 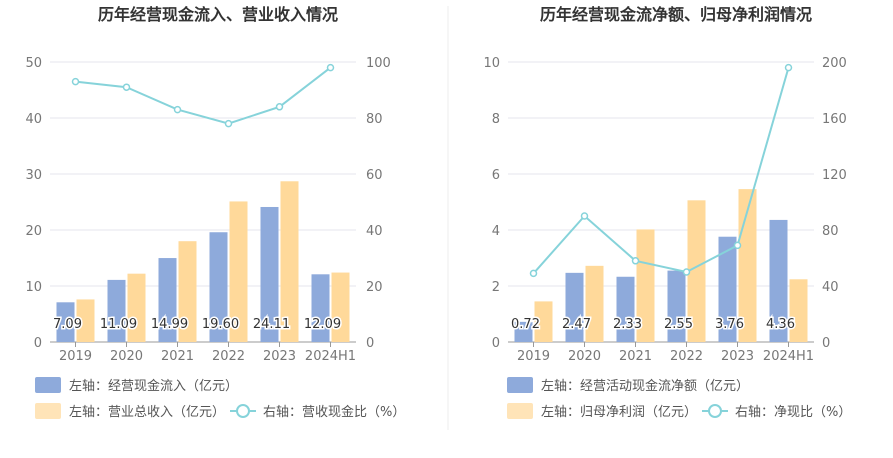 What do you see at coordinates (834, 175) in the screenshot?
I see `right-axis-tick-label: 120` at bounding box center [834, 175].